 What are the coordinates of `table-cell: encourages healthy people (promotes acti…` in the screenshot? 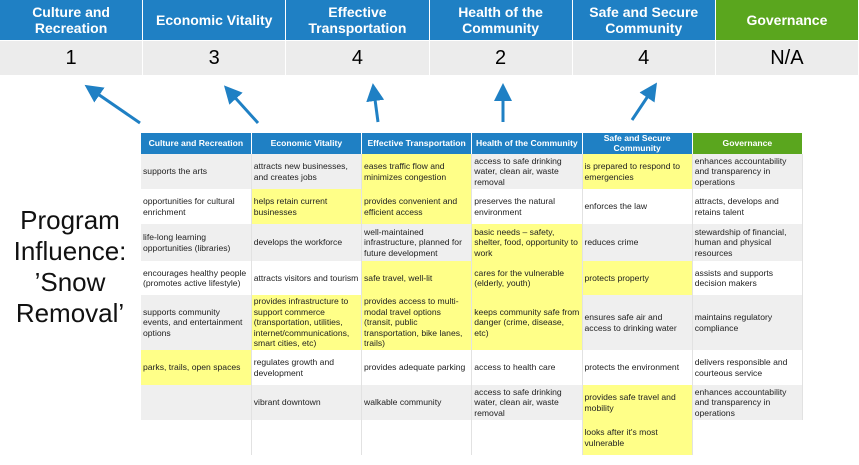 It's located at (196, 278).